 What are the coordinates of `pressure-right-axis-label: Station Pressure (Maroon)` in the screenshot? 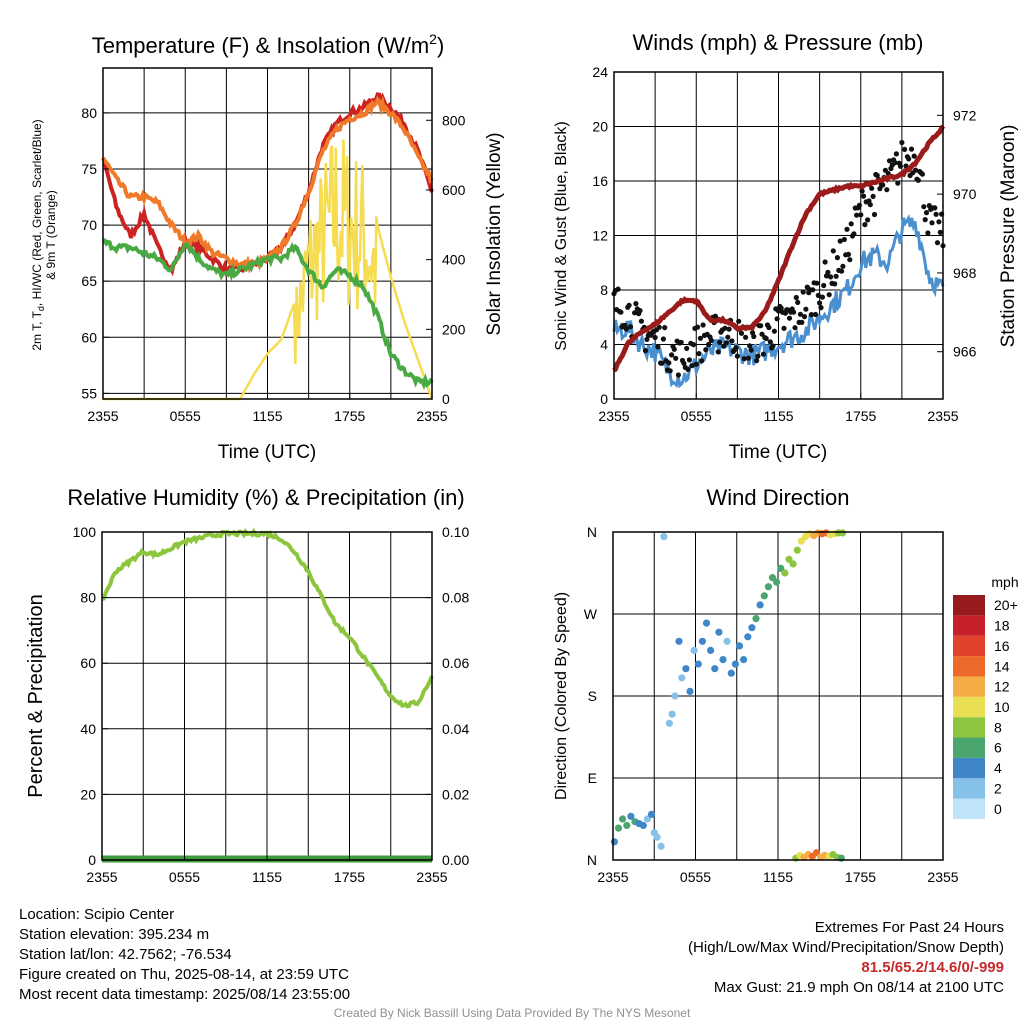 It's located at (1008, 236).